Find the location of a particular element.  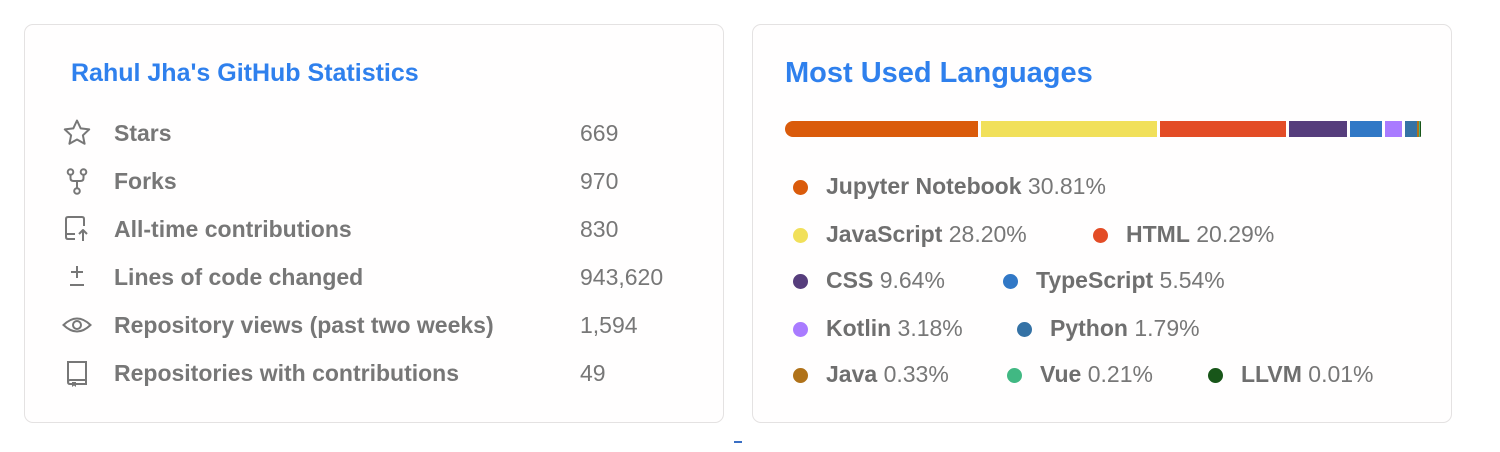

repo-icon is located at coordinates (77, 373).